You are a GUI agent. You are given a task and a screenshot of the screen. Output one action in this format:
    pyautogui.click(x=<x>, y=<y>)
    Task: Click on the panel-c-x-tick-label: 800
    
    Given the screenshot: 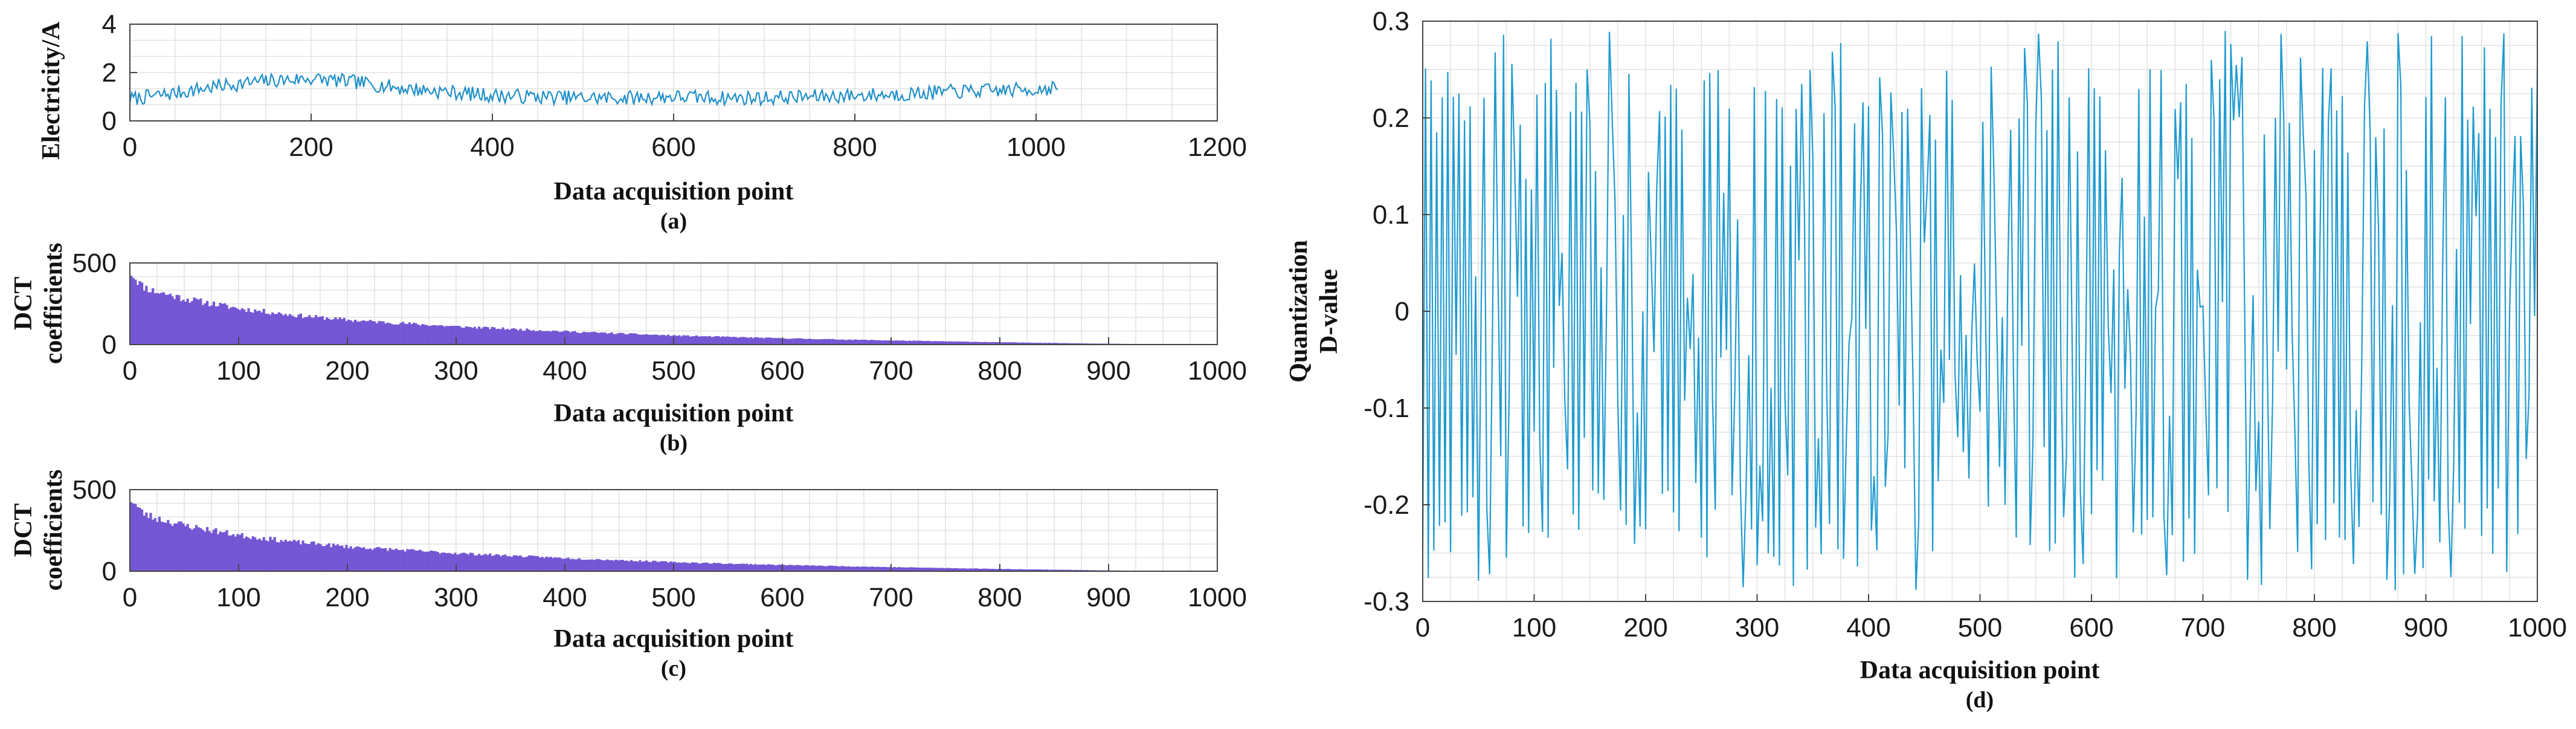 What is the action you would take?
    pyautogui.click(x=999, y=597)
    